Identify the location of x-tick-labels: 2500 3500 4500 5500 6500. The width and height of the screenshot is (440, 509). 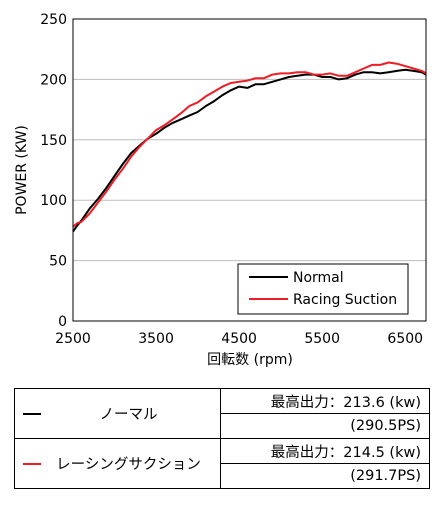
(239, 339).